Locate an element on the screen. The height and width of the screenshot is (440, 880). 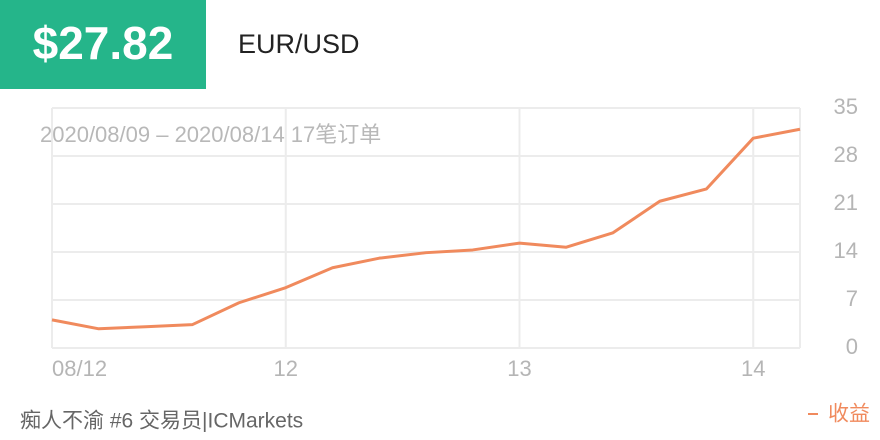
x-tick-label: 13 is located at coordinates (519, 368).